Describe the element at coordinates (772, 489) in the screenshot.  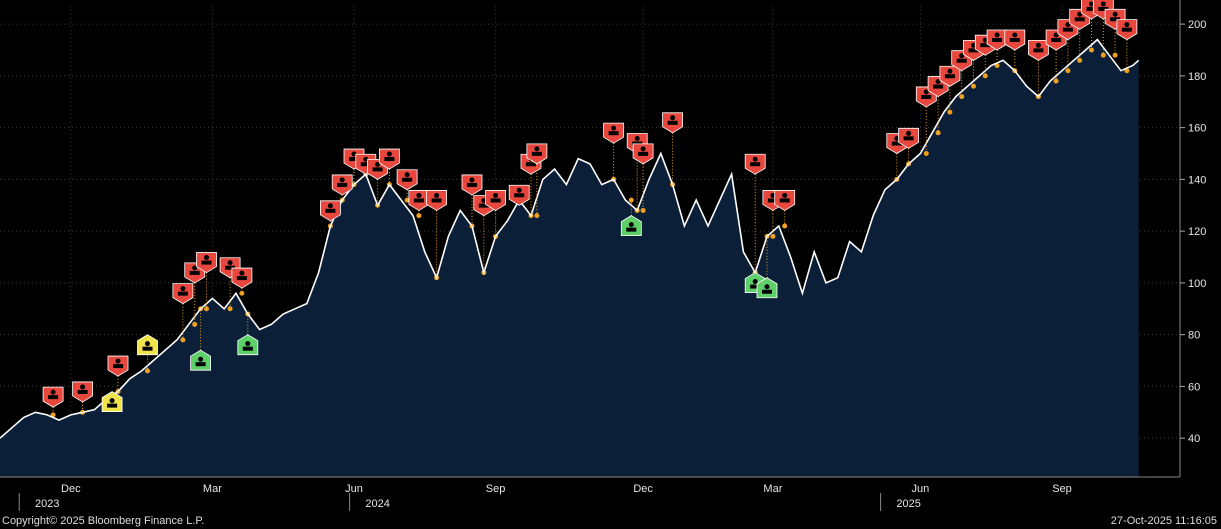
I see `x-tick-label: Mar` at that location.